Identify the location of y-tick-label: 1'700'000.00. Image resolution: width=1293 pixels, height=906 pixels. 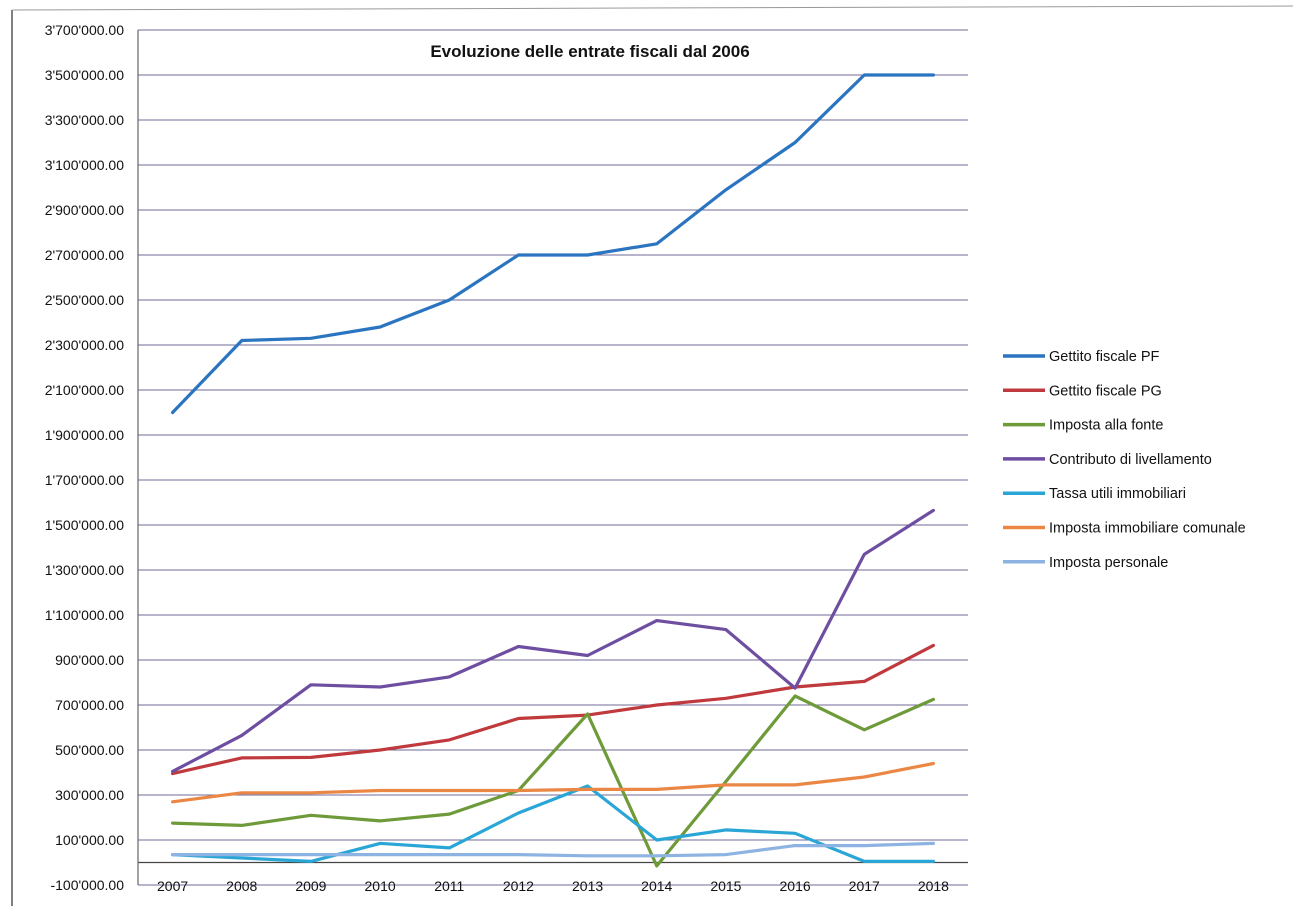
(85, 480).